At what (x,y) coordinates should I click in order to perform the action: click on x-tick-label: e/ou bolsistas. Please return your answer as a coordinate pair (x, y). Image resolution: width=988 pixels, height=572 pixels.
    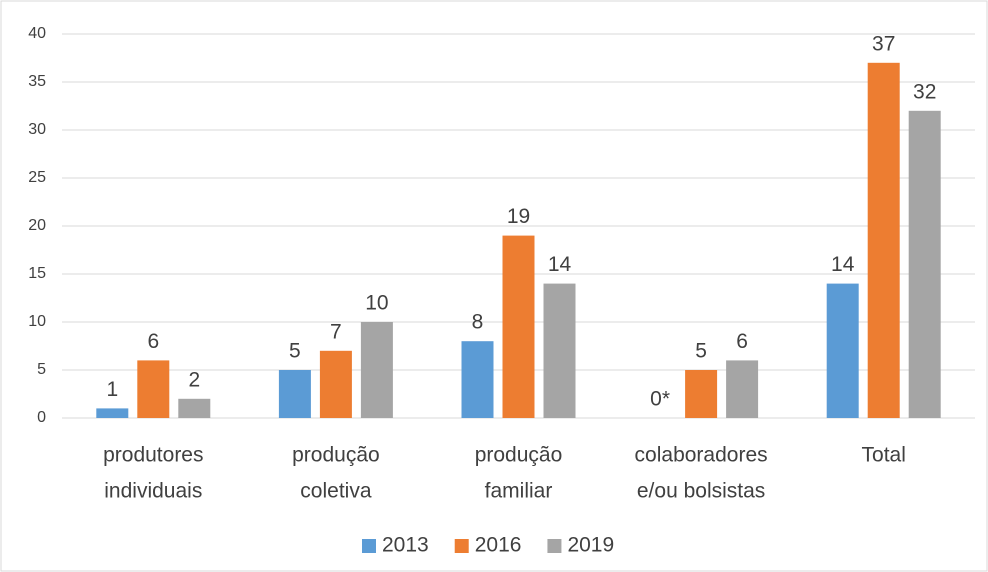
    Looking at the image, I should click on (701, 491).